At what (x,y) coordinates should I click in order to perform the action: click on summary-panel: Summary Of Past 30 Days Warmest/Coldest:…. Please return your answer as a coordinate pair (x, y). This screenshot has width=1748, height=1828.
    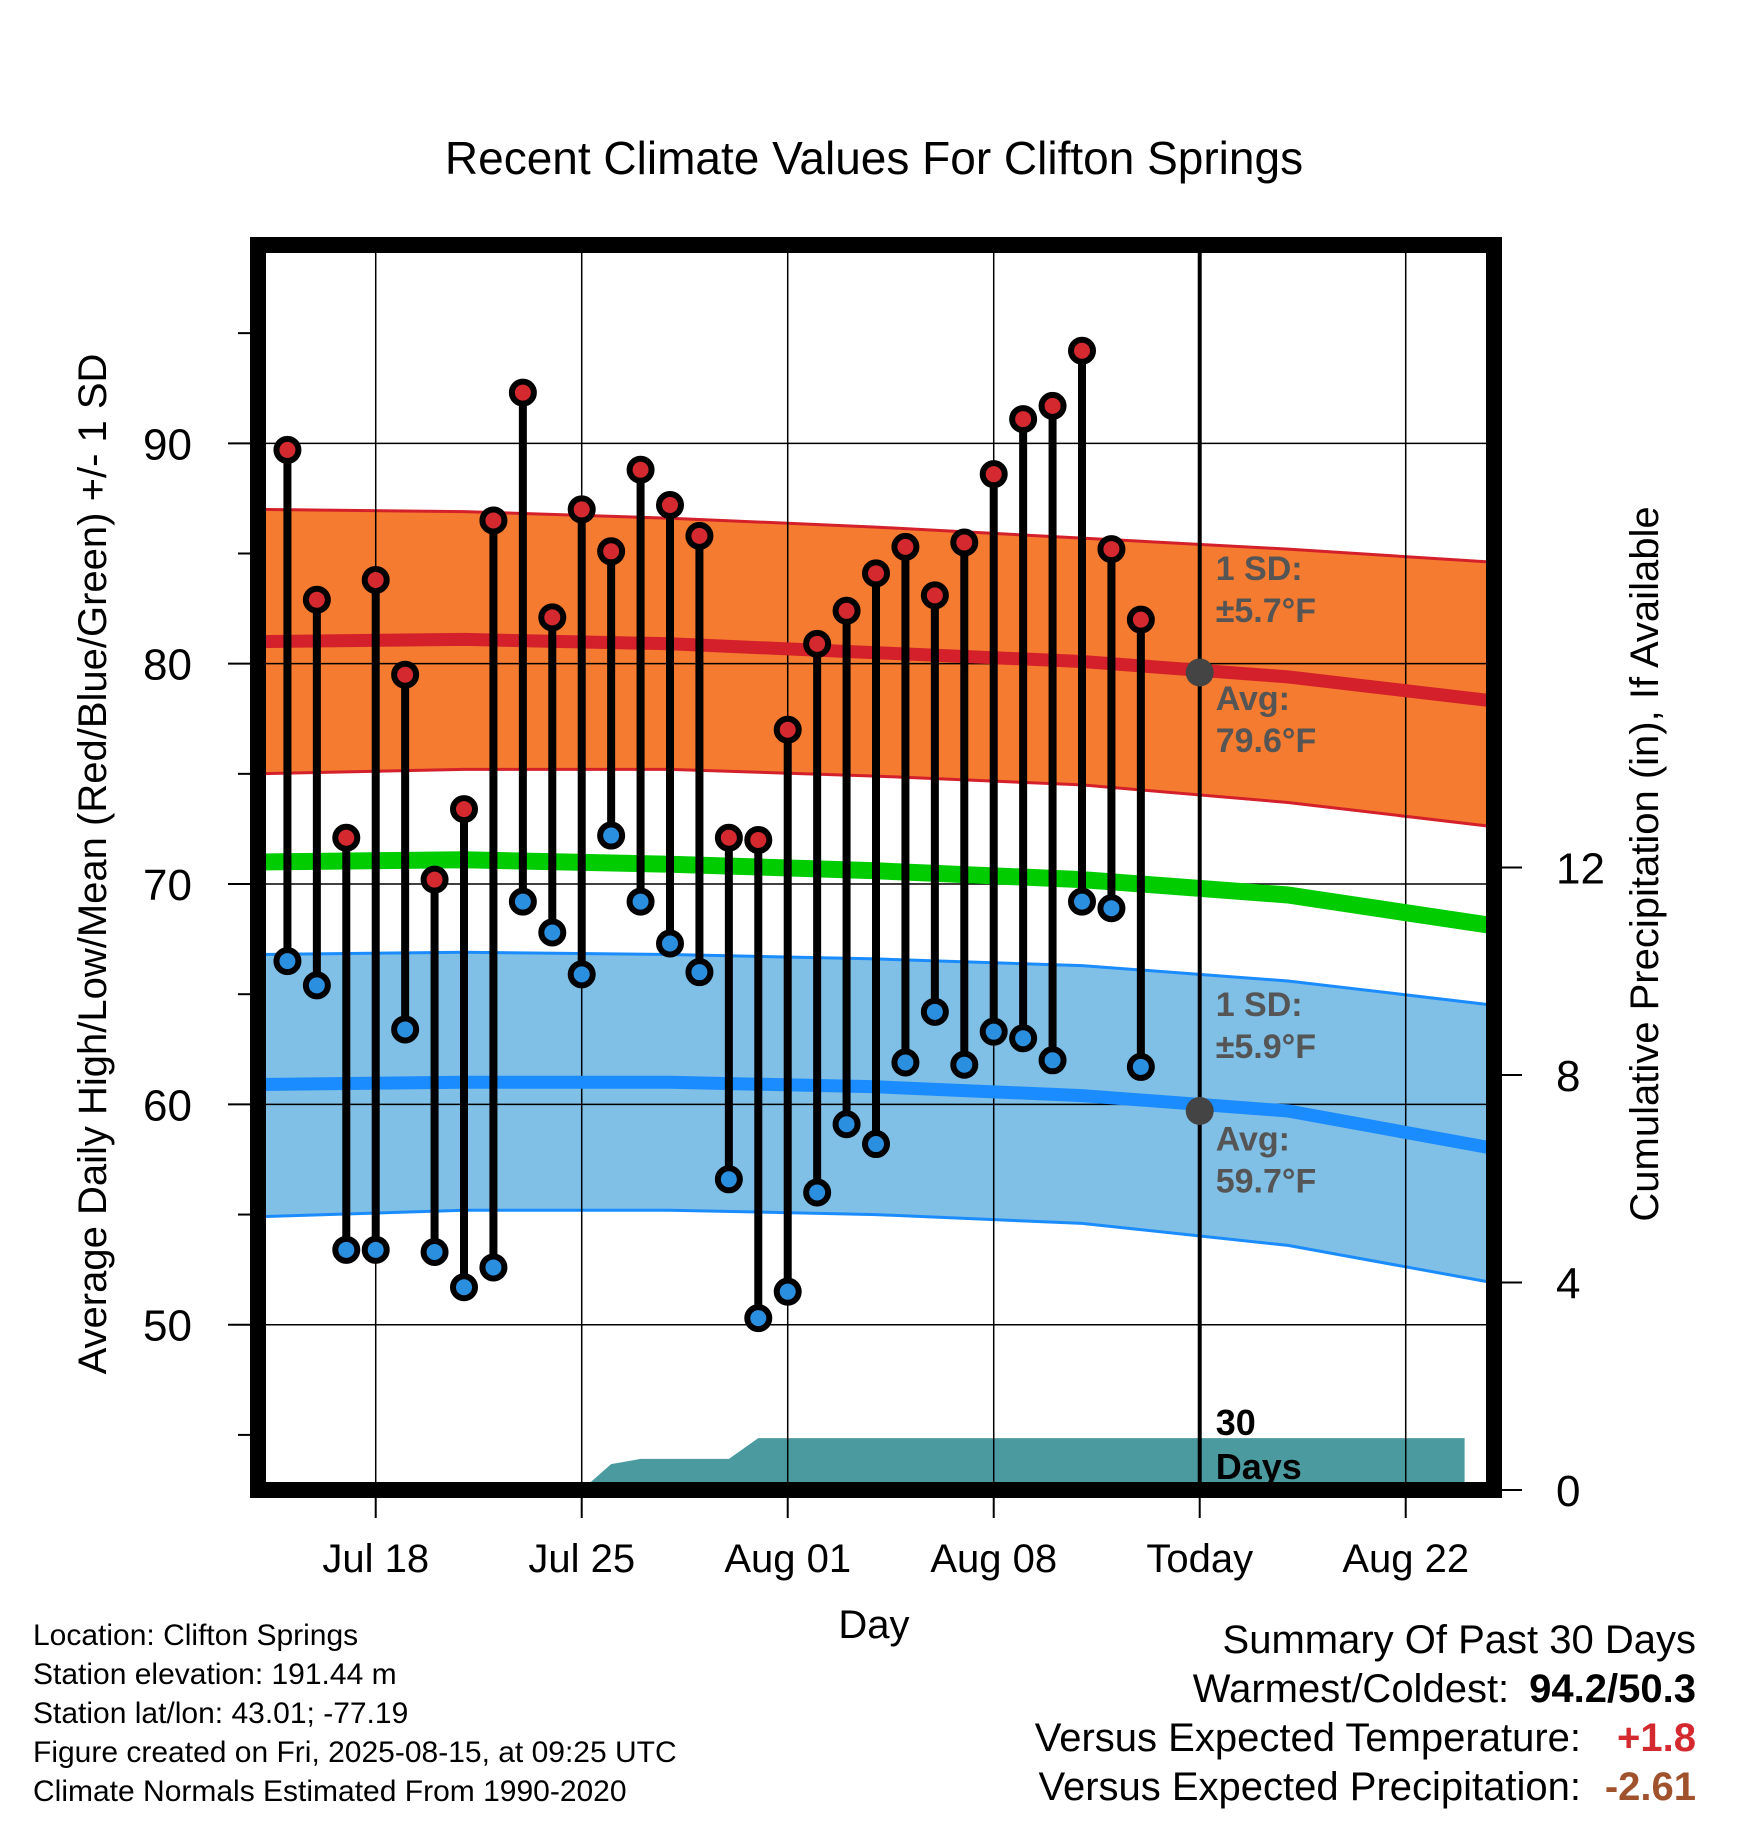
    Looking at the image, I should click on (1365, 1714).